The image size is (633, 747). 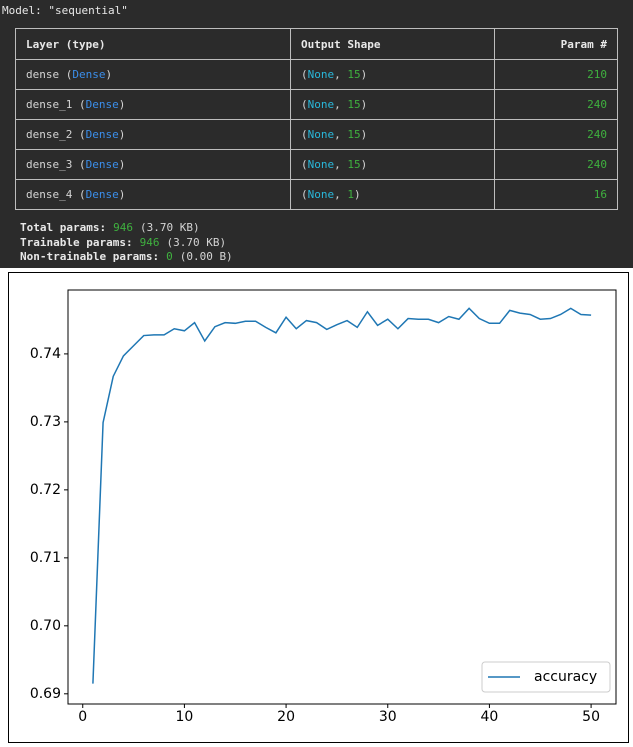 I want to click on total-line: Total params: 946 (3.70 KB), so click(x=126, y=228).